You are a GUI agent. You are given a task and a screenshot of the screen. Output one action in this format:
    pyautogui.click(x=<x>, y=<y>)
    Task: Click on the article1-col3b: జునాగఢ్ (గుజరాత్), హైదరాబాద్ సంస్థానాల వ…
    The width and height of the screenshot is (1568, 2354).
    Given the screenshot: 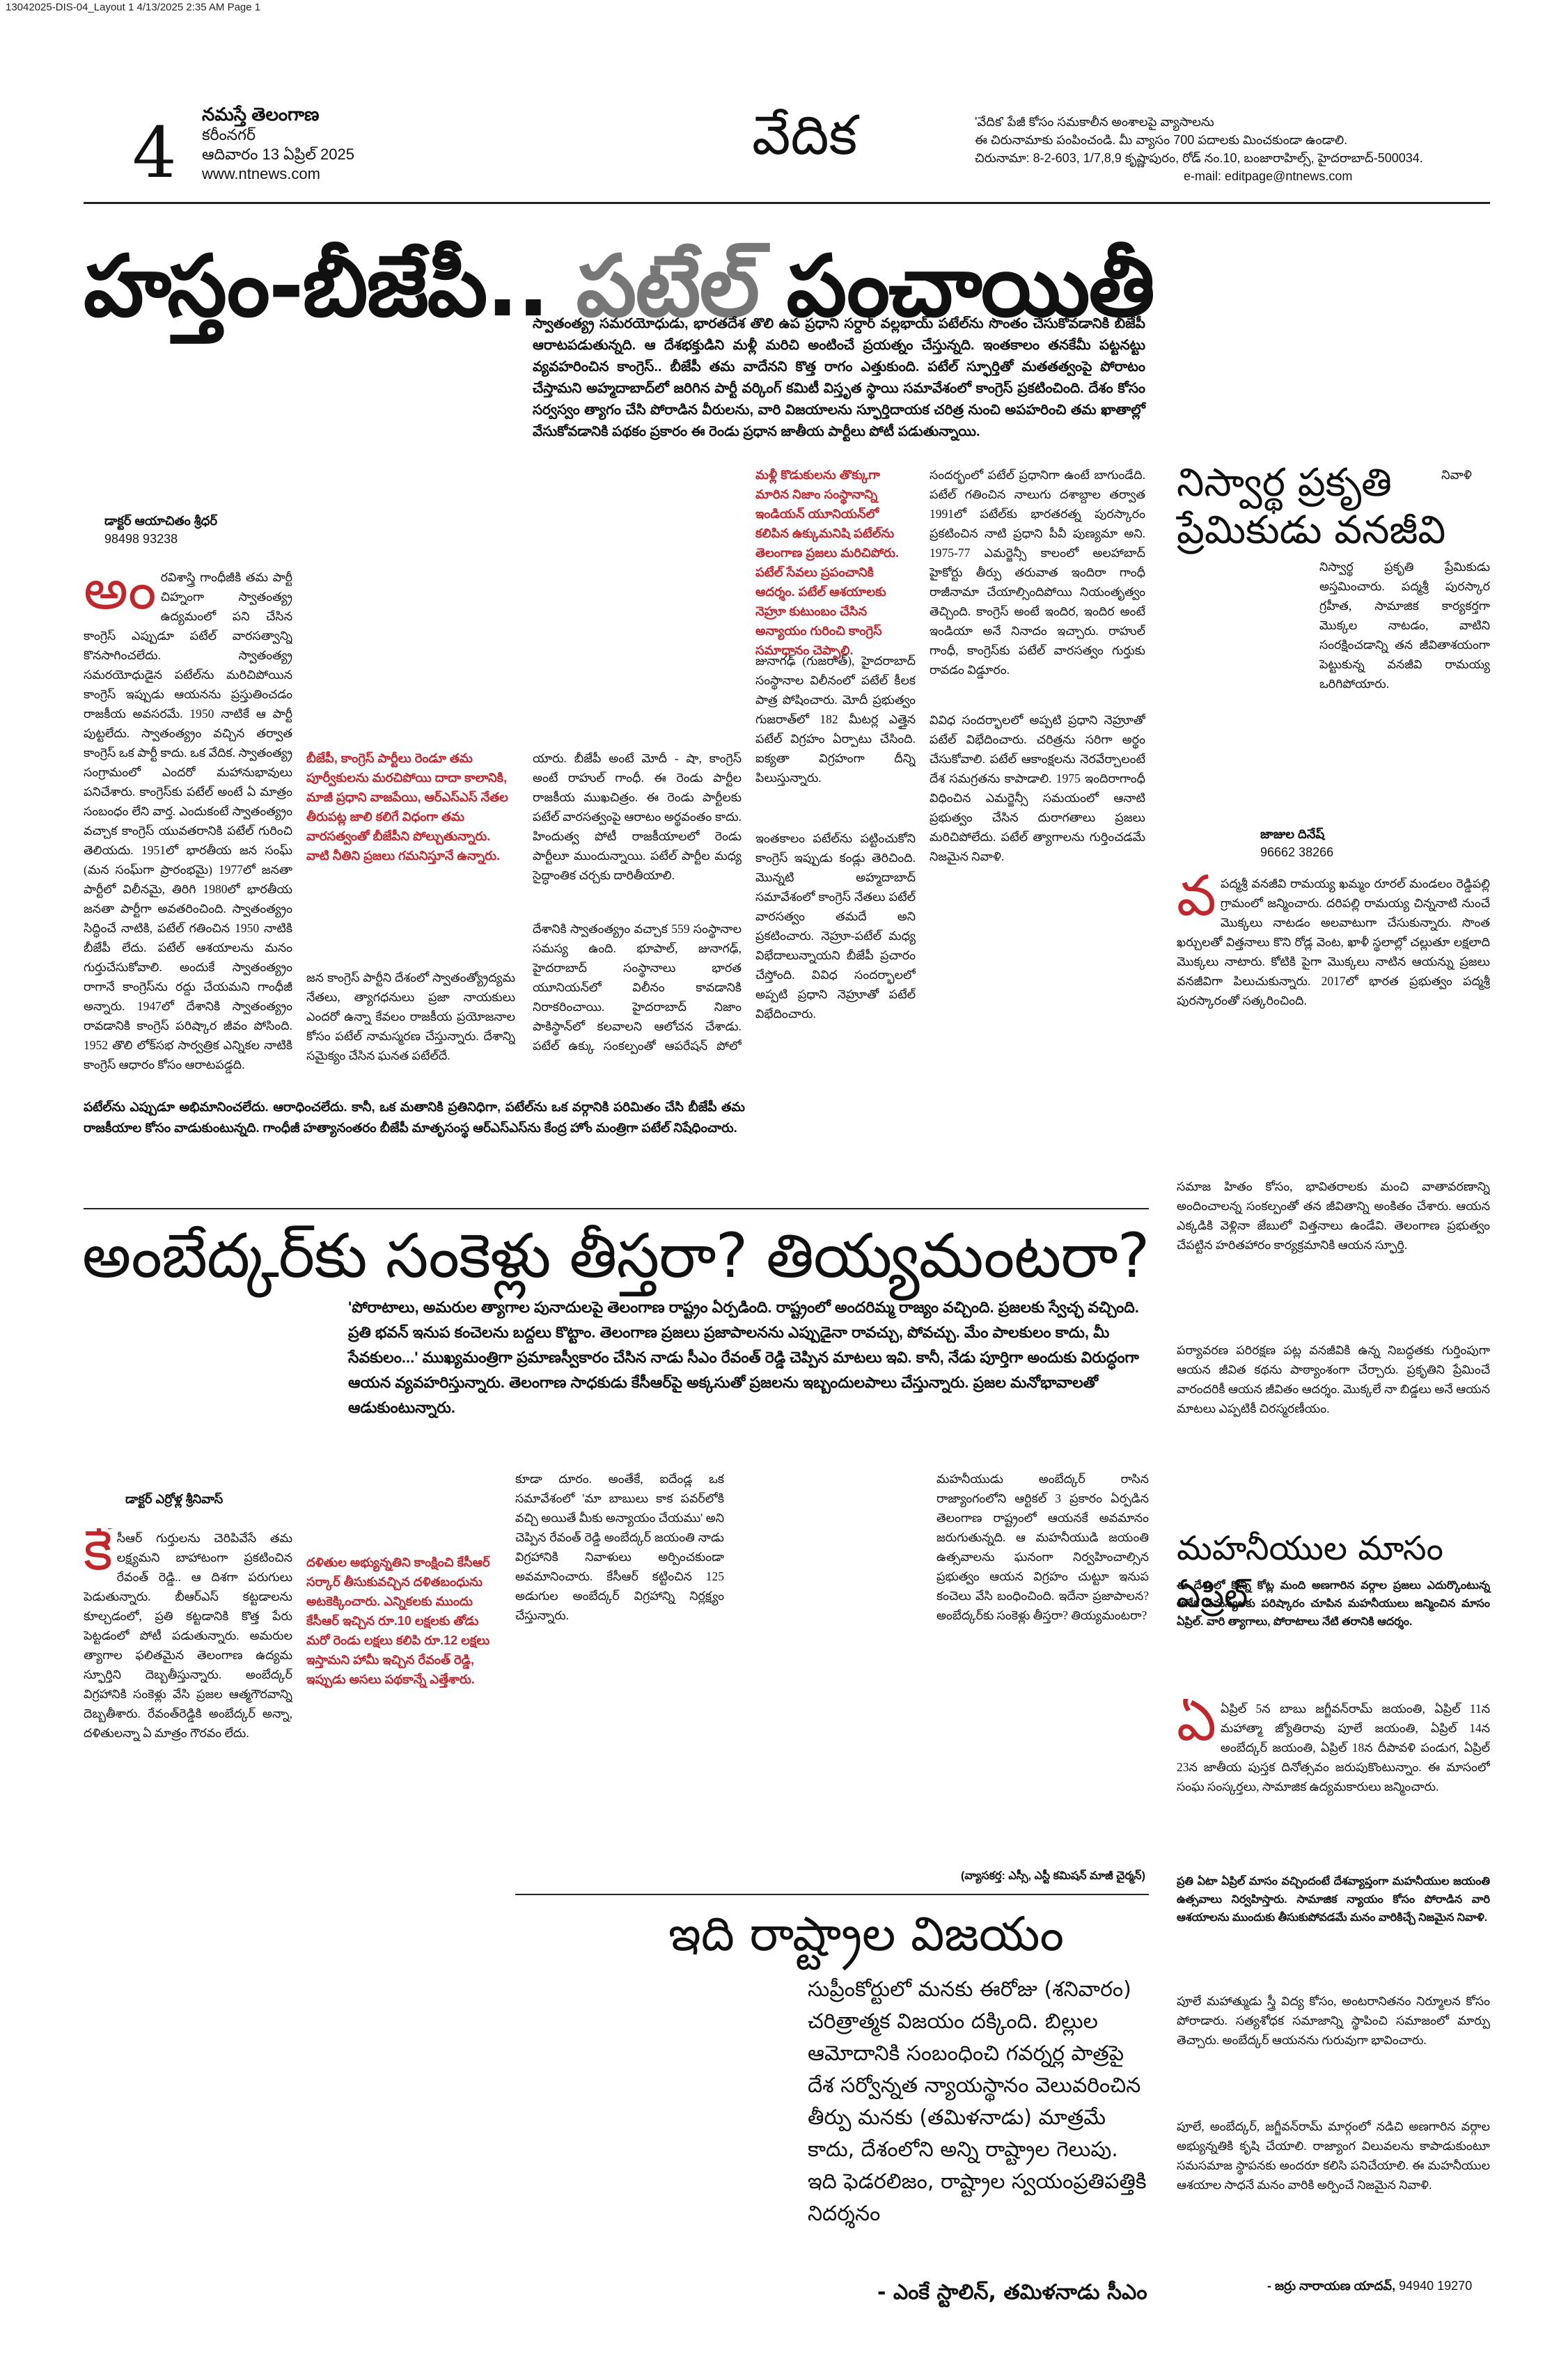 What is the action you would take?
    pyautogui.click(x=835, y=719)
    